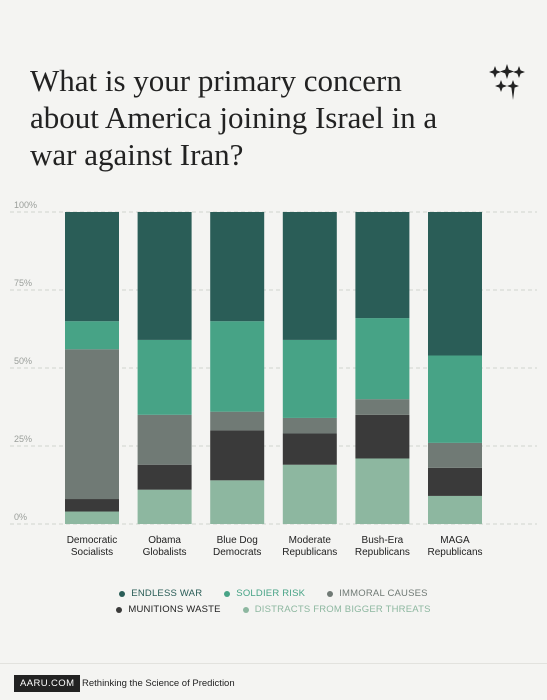 The width and height of the screenshot is (547, 700). What do you see at coordinates (237, 540) in the screenshot?
I see `x-tick-label: Blue Dog` at bounding box center [237, 540].